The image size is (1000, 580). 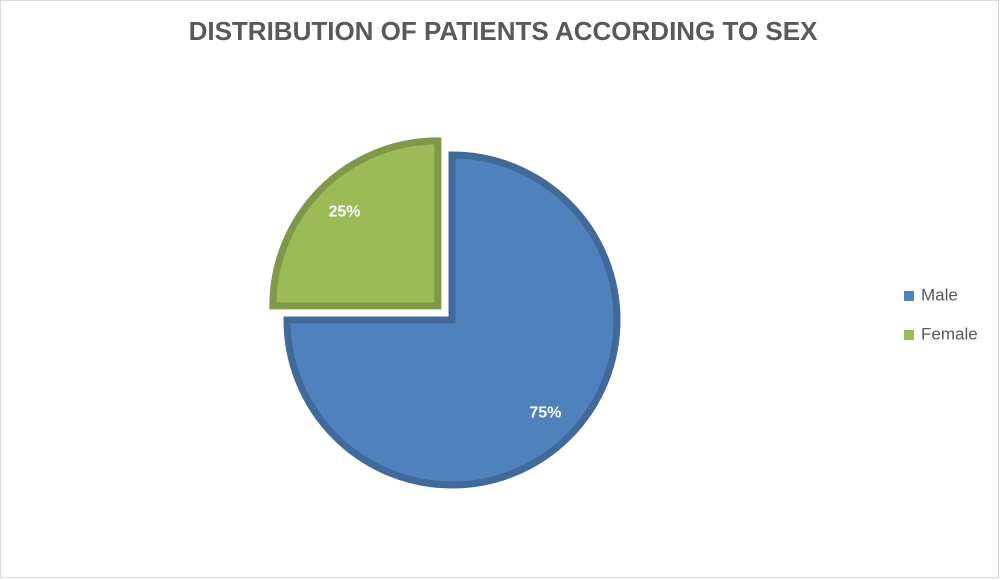 What do you see at coordinates (939, 294) in the screenshot?
I see `legend-label: Male` at bounding box center [939, 294].